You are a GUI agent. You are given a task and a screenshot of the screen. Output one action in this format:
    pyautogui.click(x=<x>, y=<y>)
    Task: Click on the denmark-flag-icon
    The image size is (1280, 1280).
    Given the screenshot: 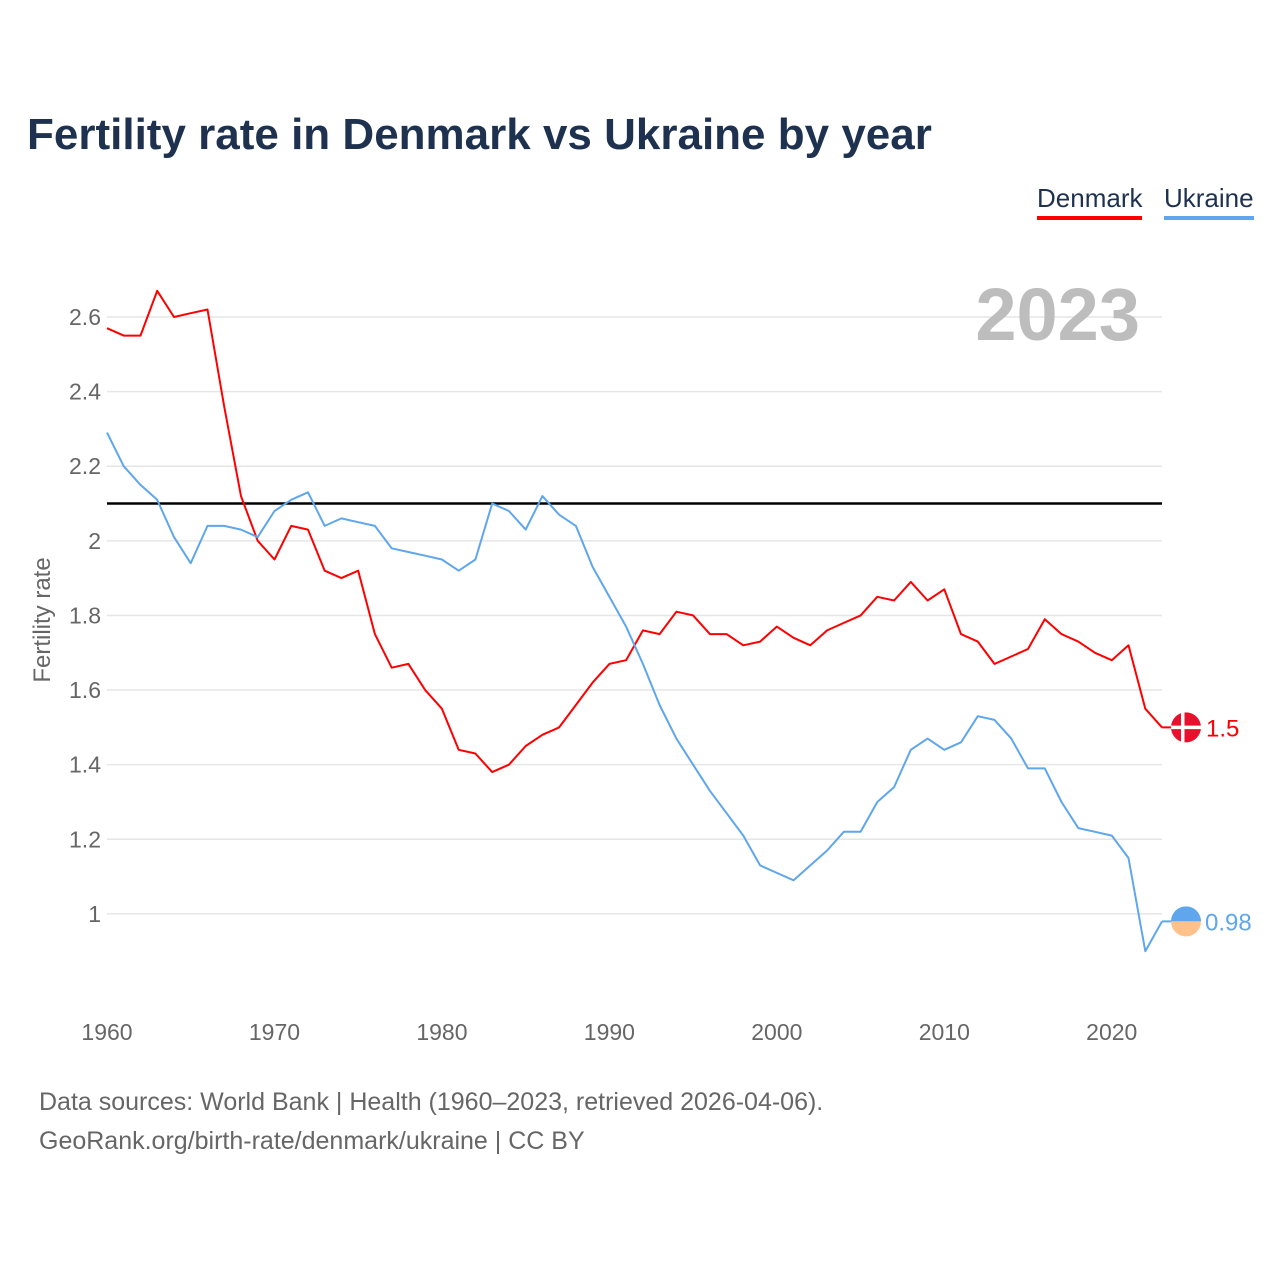 What is the action you would take?
    pyautogui.click(x=1186, y=727)
    